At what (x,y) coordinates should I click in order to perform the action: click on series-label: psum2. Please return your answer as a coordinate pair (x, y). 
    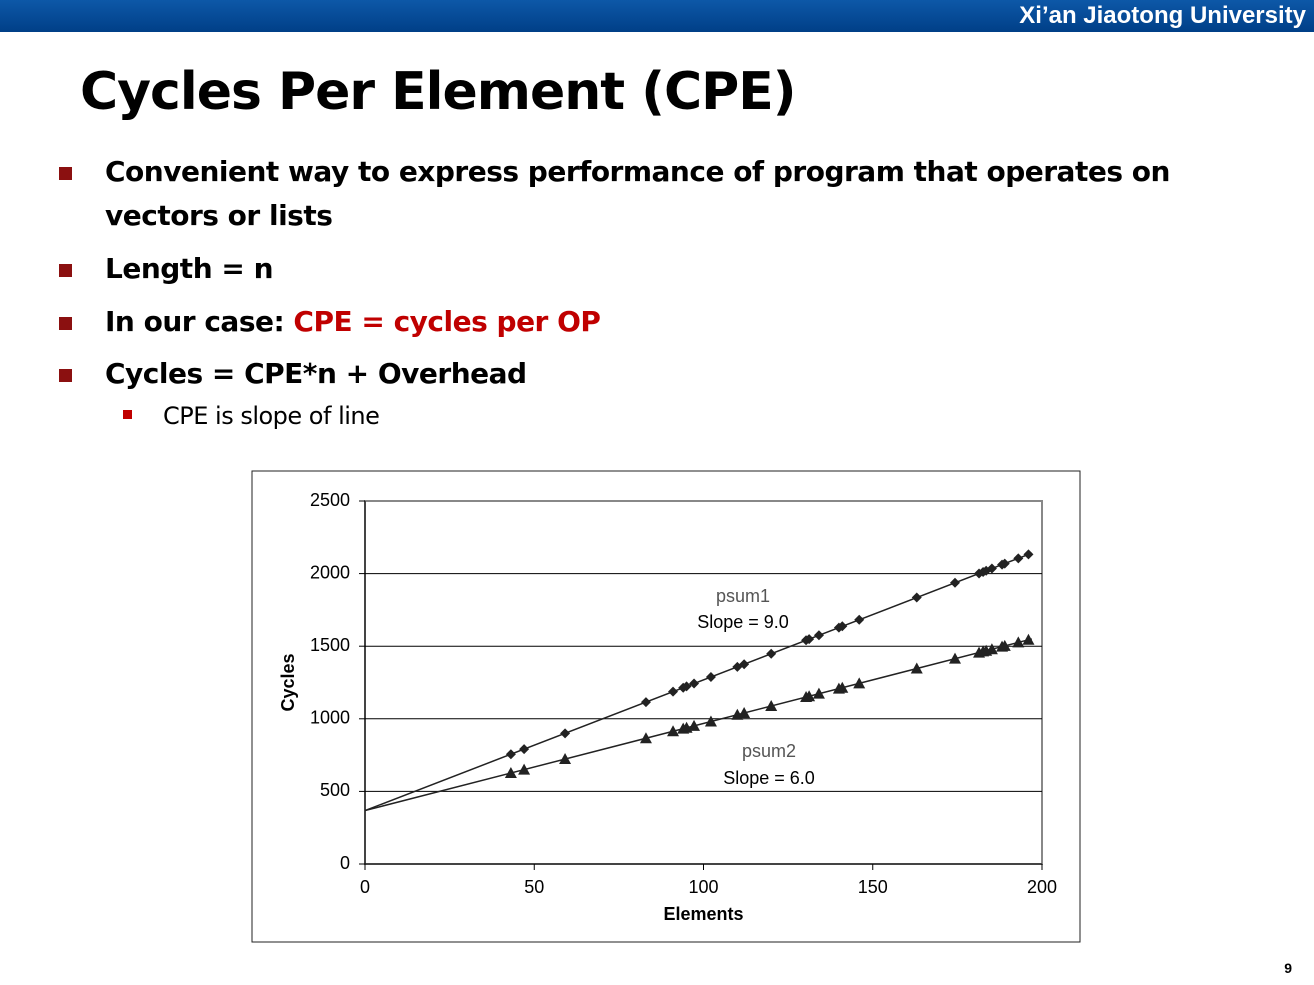
    Looking at the image, I should click on (769, 751).